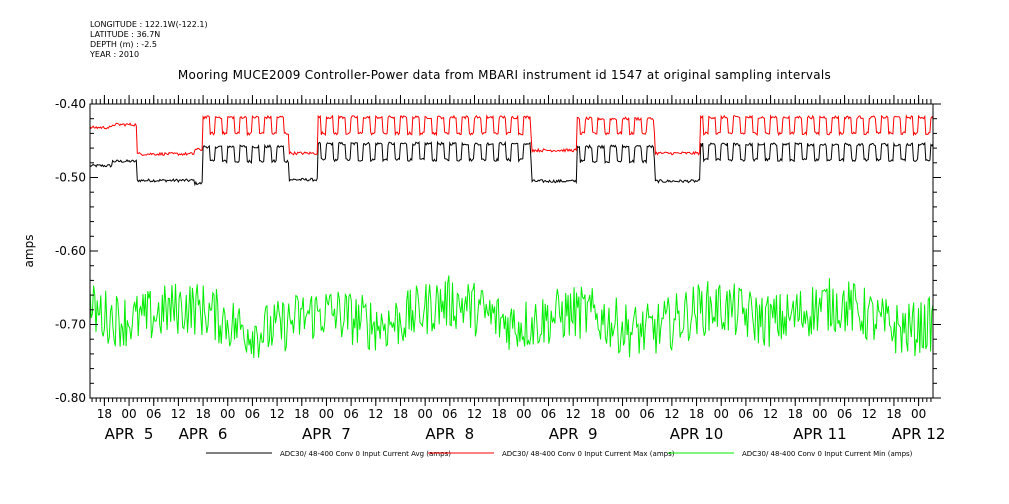  What do you see at coordinates (115, 54) in the screenshot?
I see `year-label: YEAR : 2010` at bounding box center [115, 54].